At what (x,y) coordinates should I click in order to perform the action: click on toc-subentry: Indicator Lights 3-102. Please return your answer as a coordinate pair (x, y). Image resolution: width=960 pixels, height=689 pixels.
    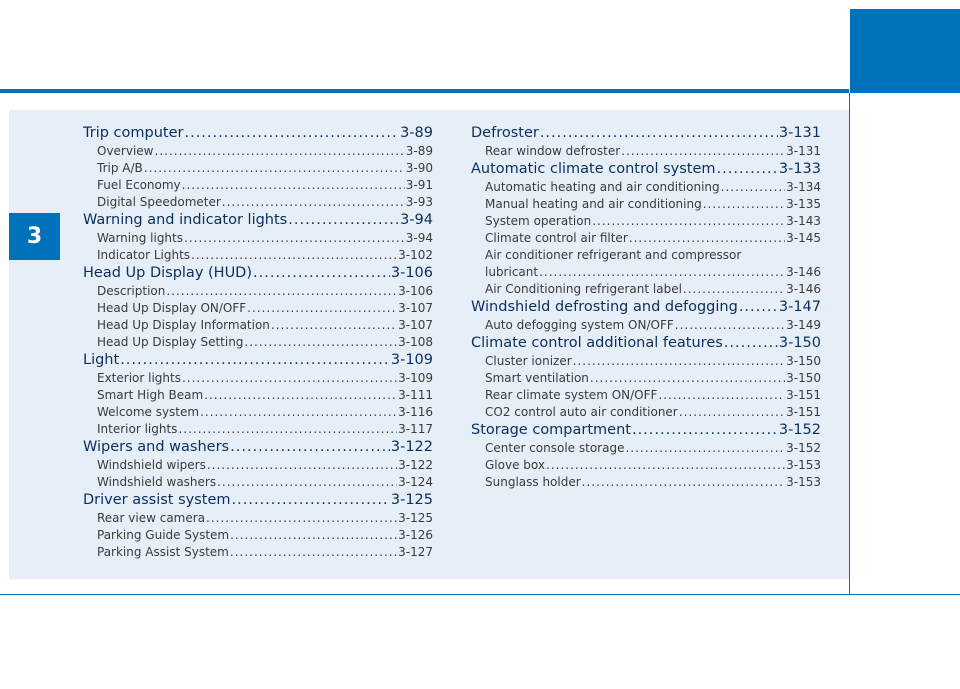
    Looking at the image, I should click on (258, 255).